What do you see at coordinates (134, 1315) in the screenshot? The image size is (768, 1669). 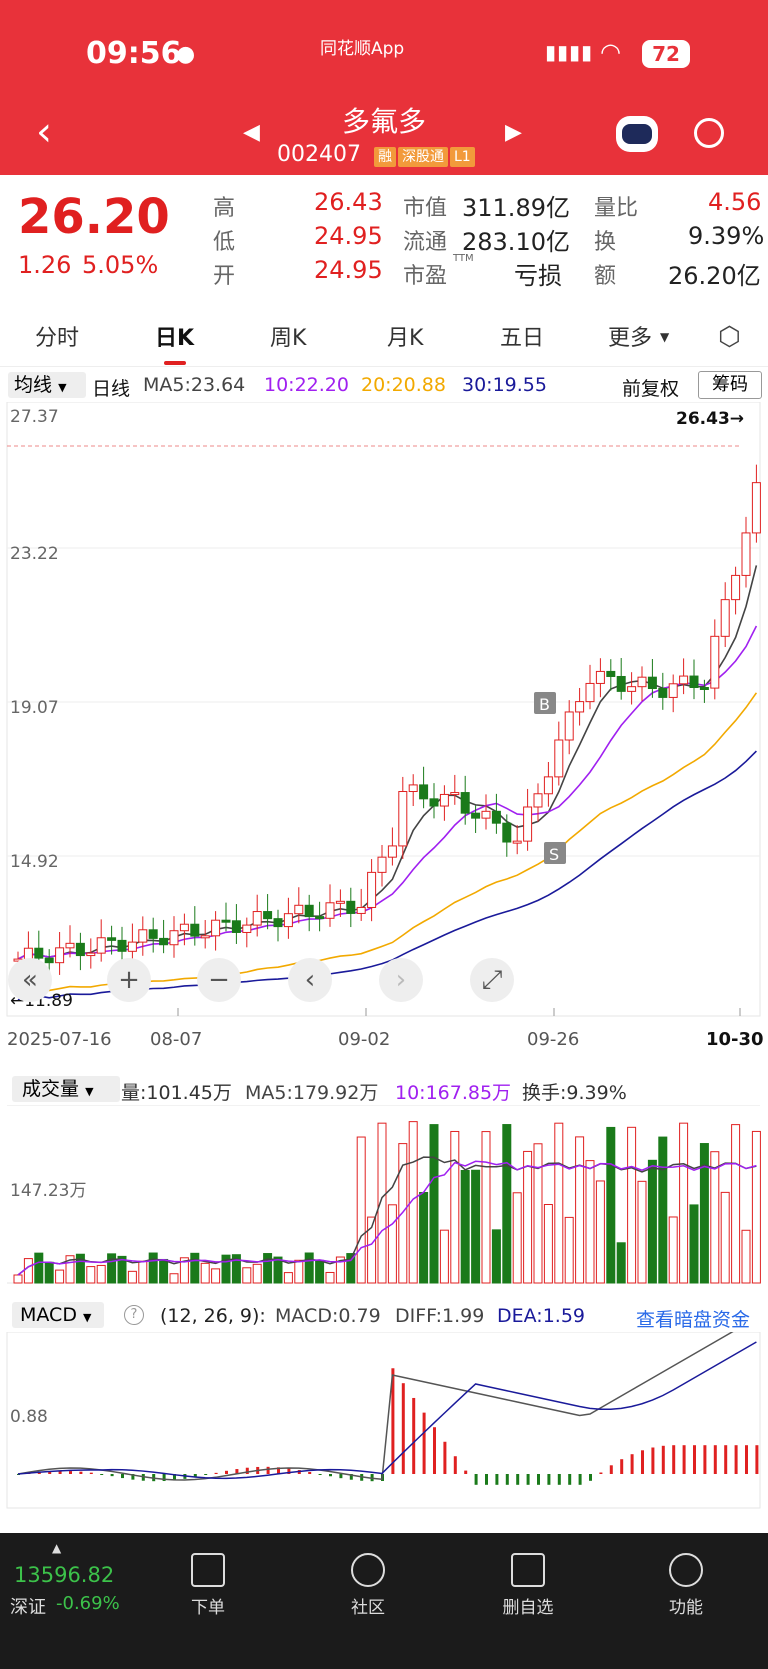 I see `help-icon: ?` at bounding box center [134, 1315].